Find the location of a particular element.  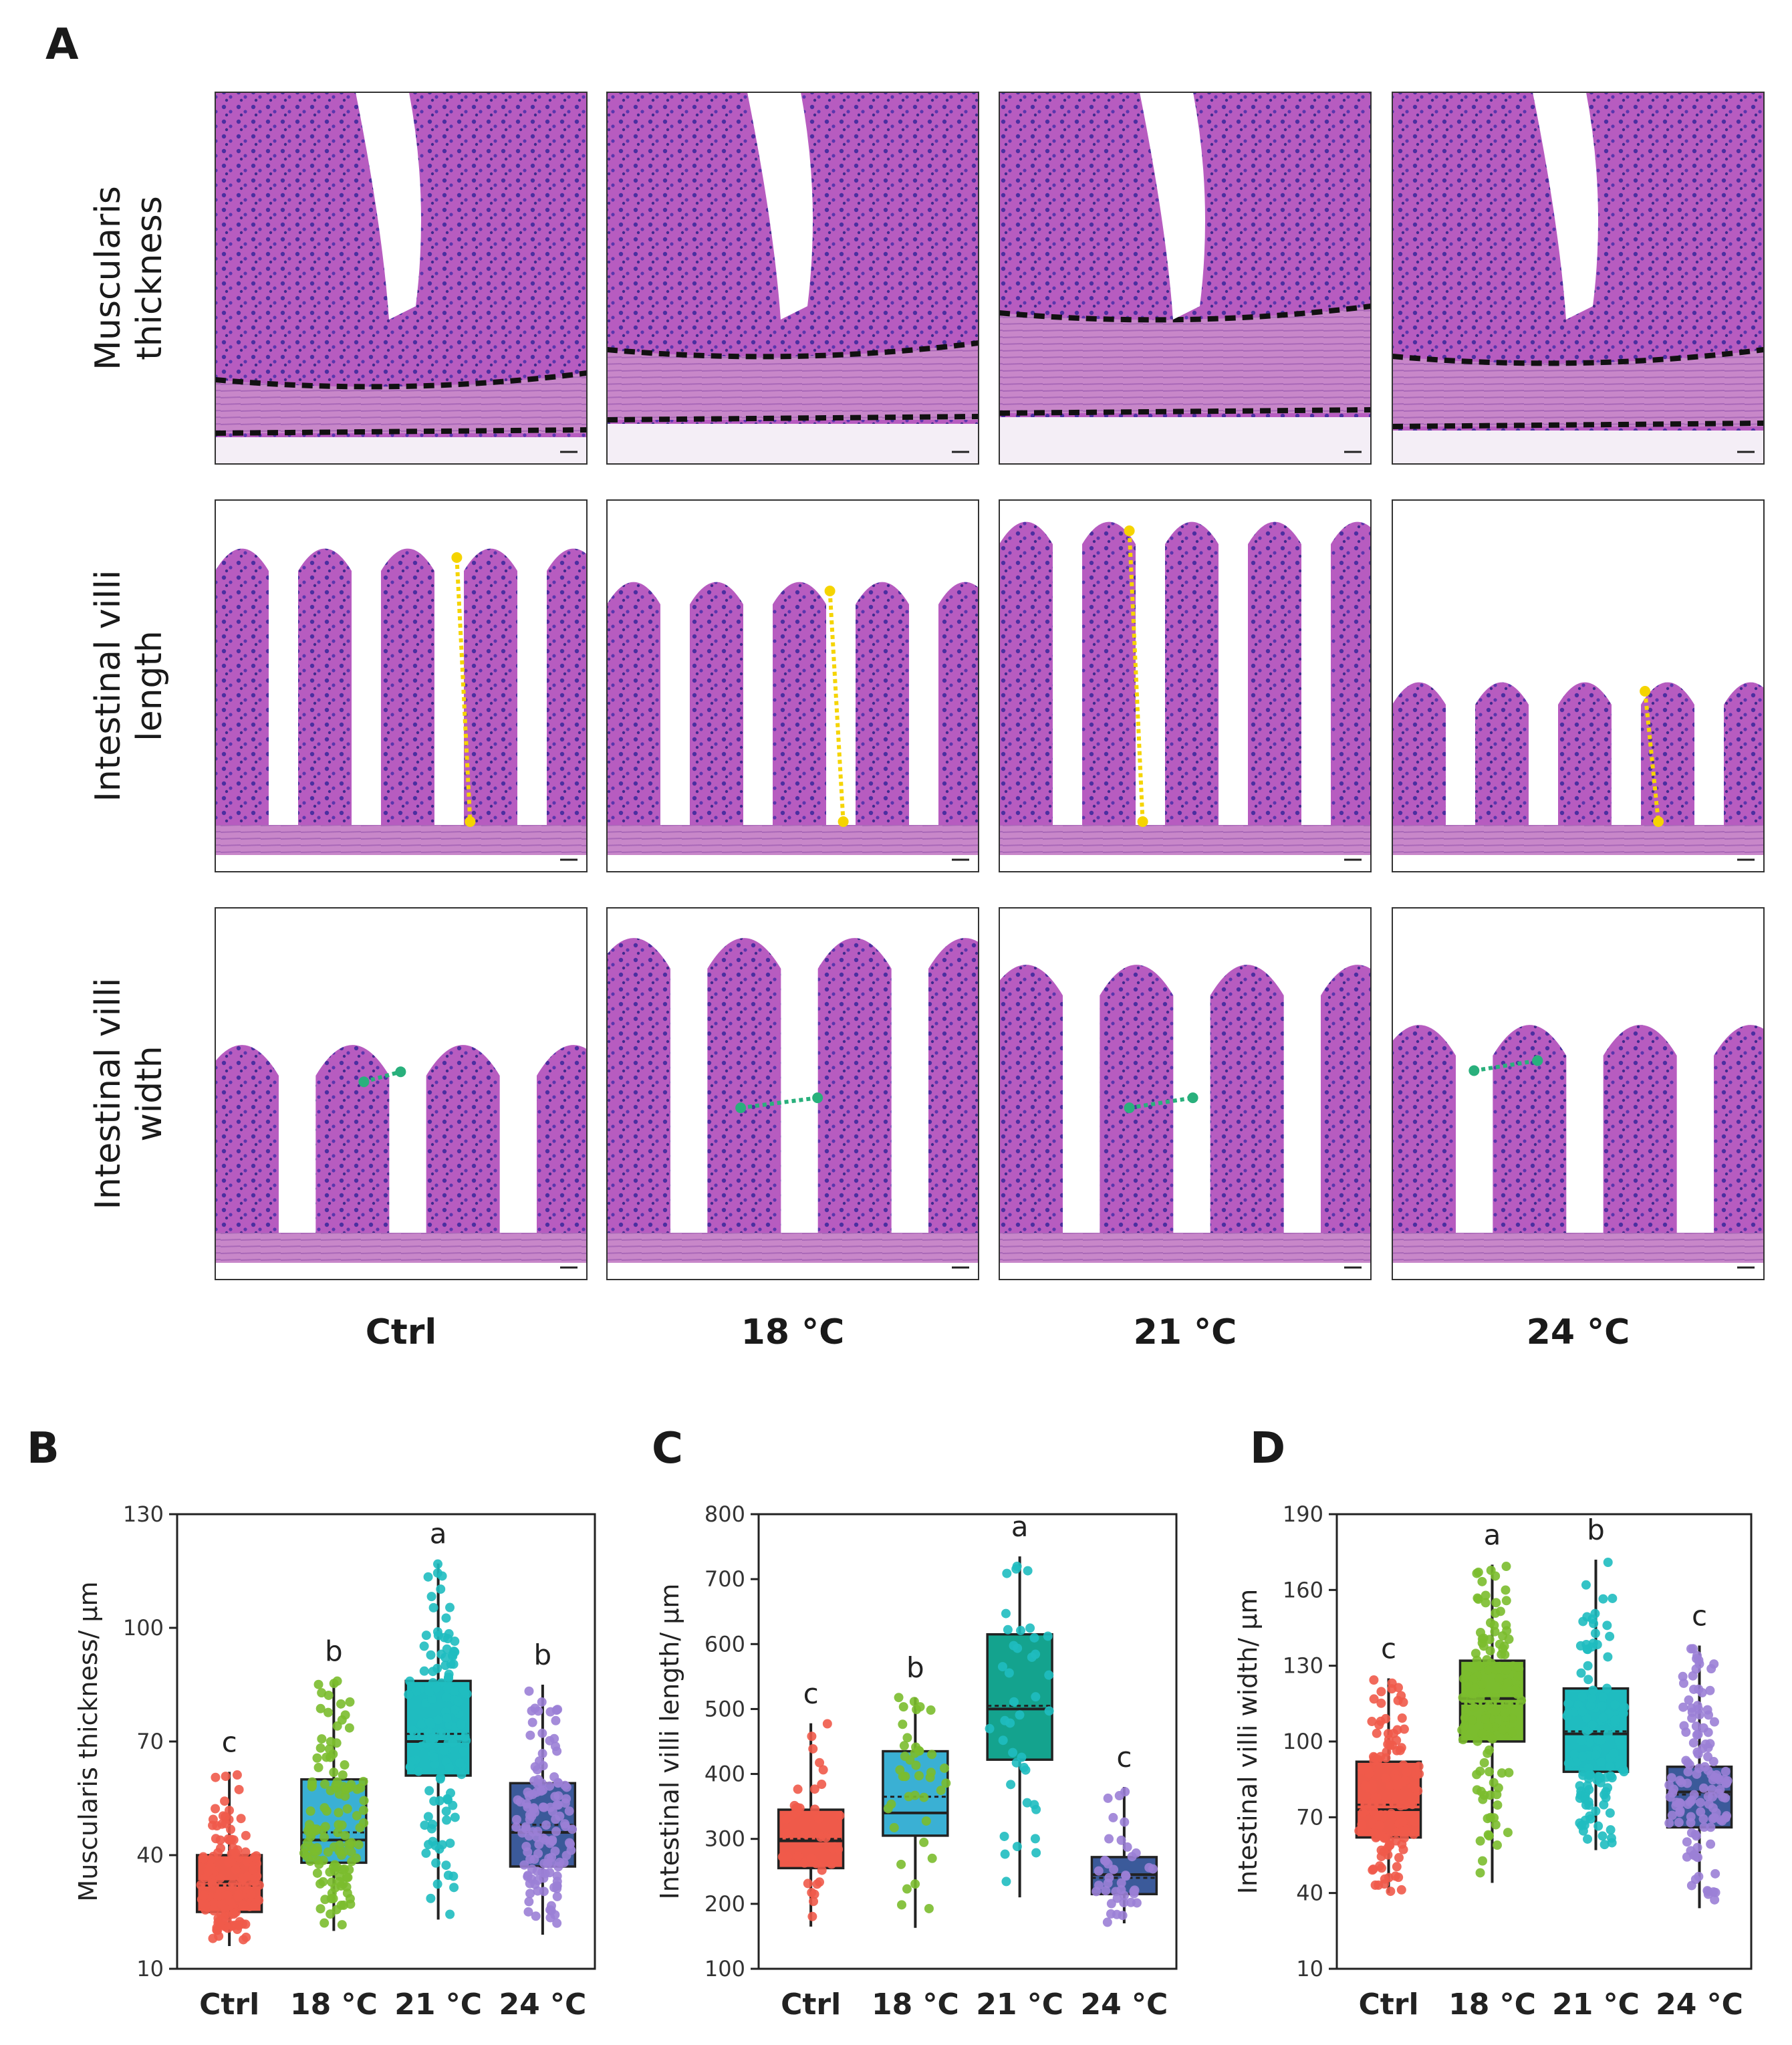

significance-letter: b is located at coordinates (334, 1651).